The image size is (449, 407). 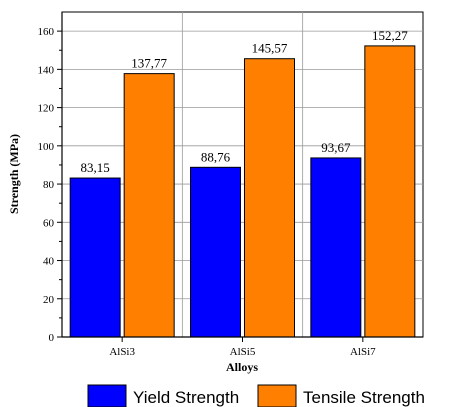 What do you see at coordinates (364, 397) in the screenshot?
I see `legend-label: Tensile Strength` at bounding box center [364, 397].